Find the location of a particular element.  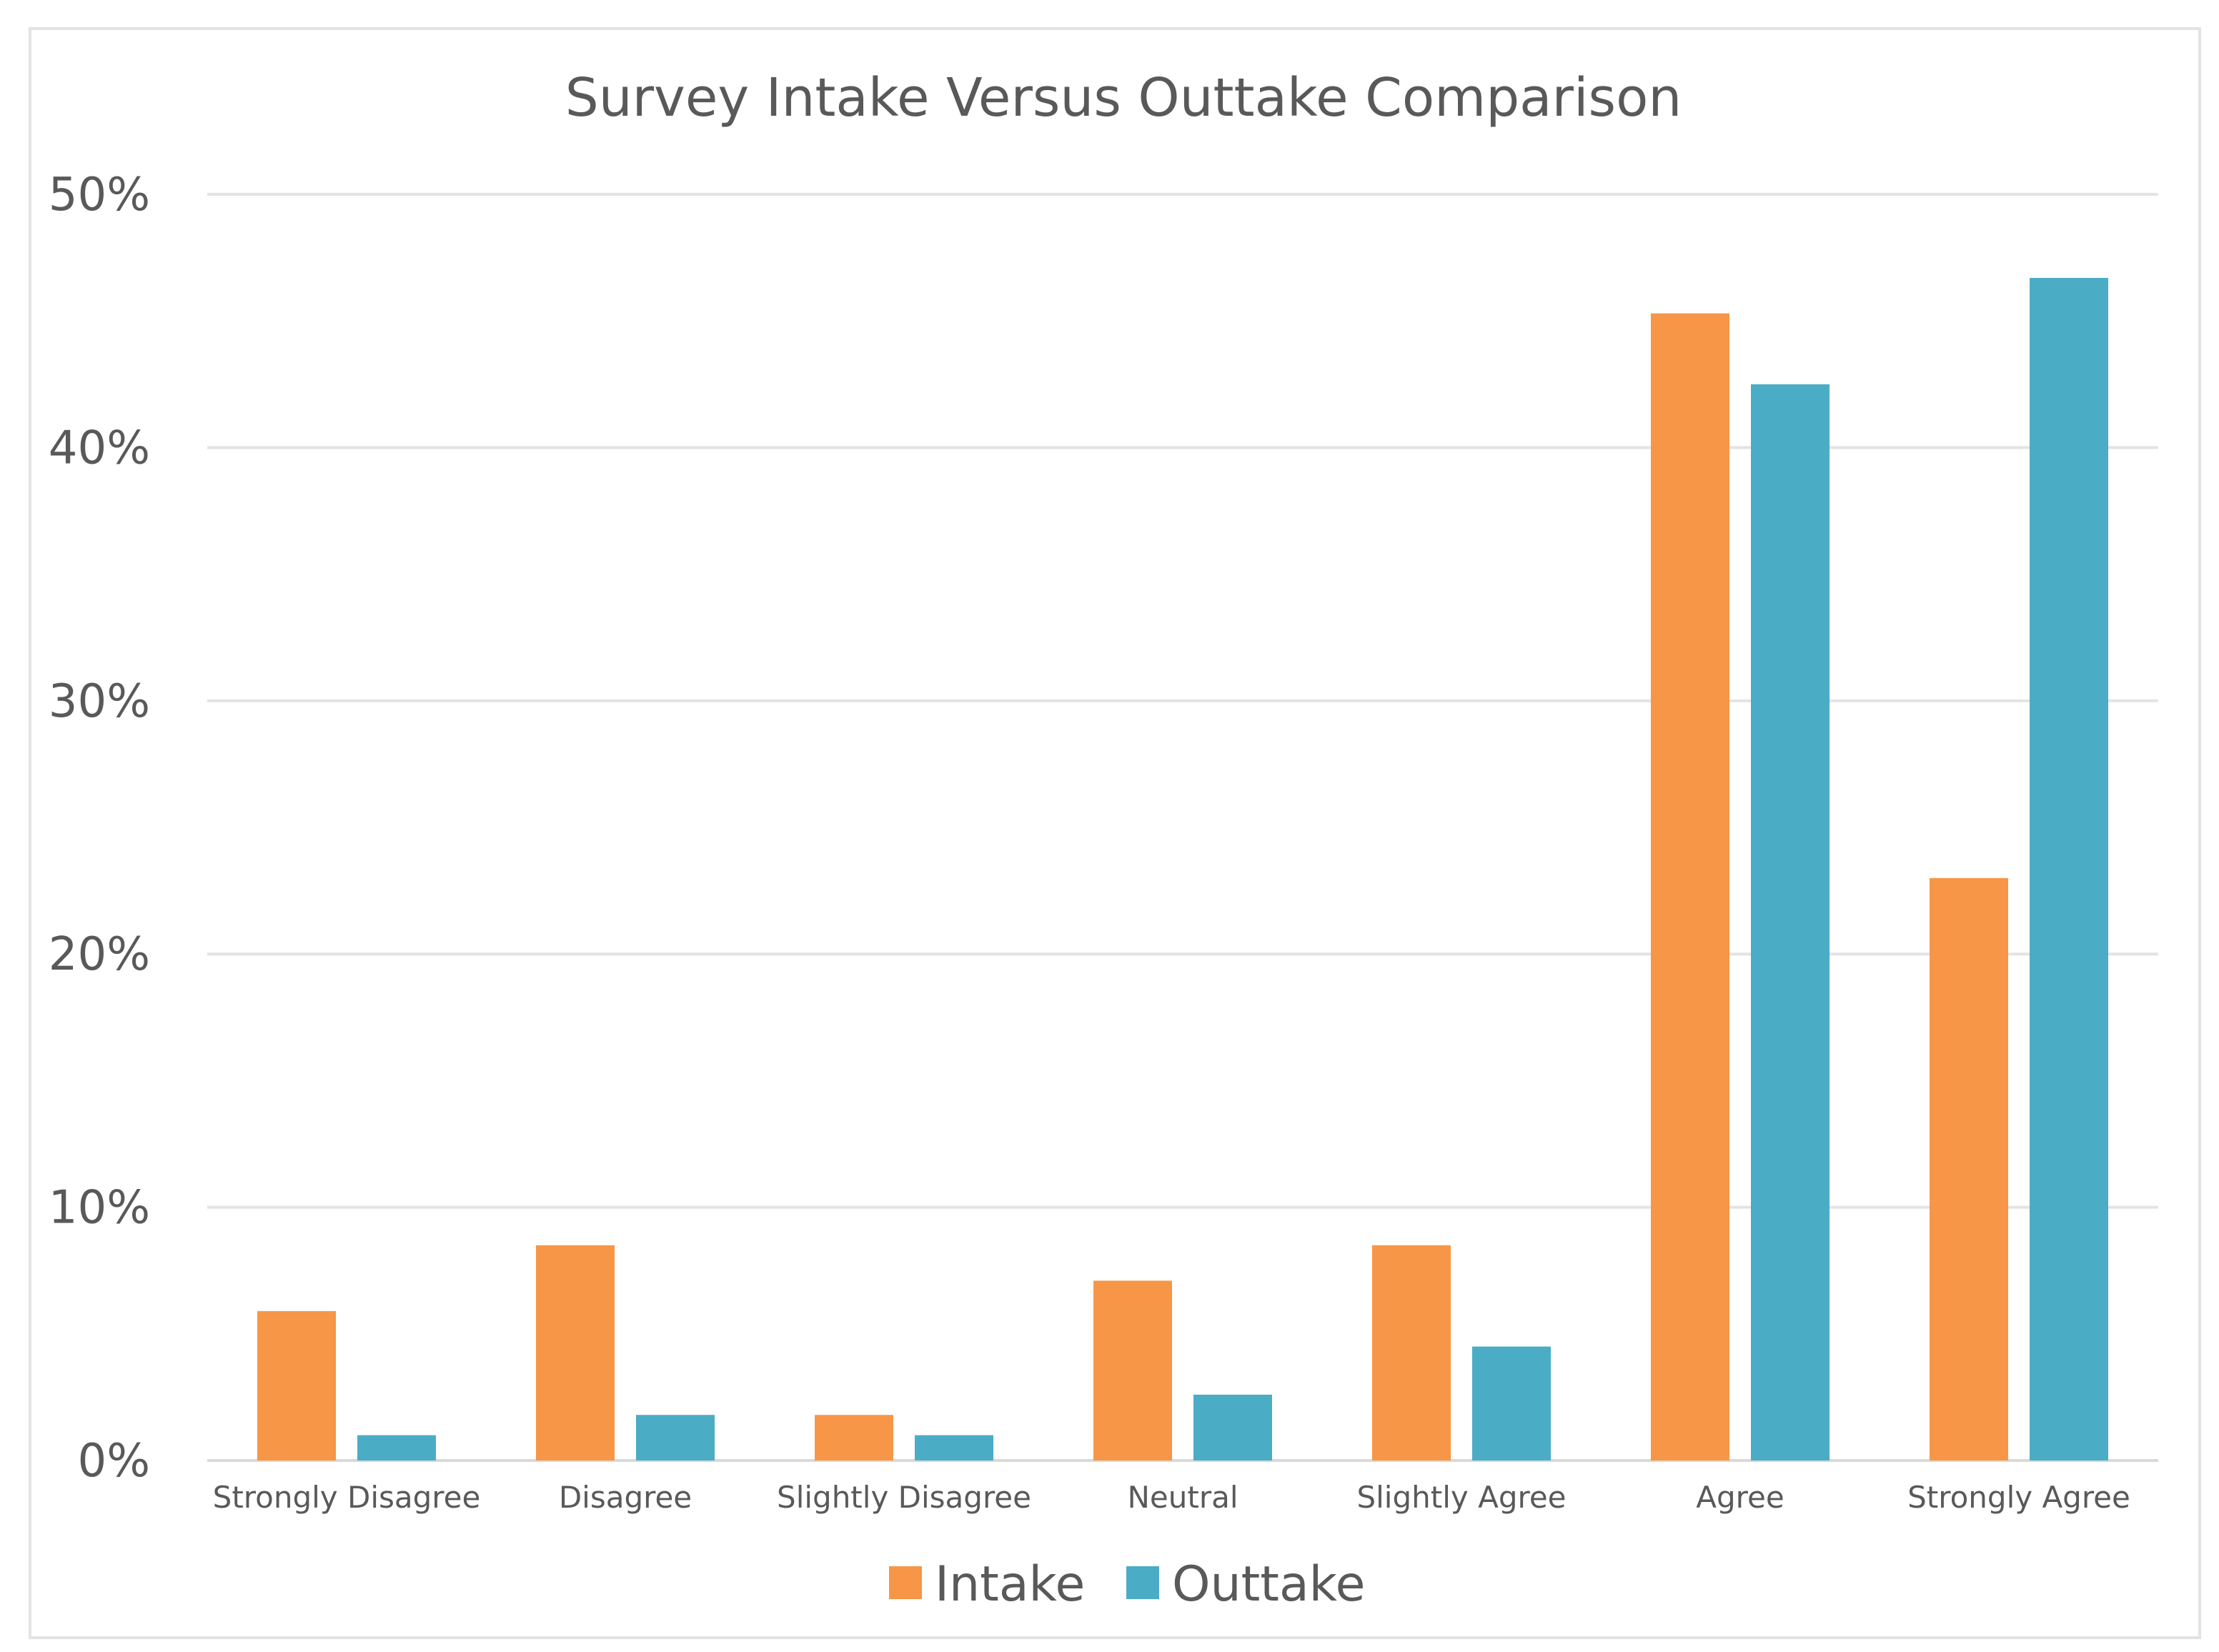

bar-intake-slightly-disagree is located at coordinates (854, 1438).